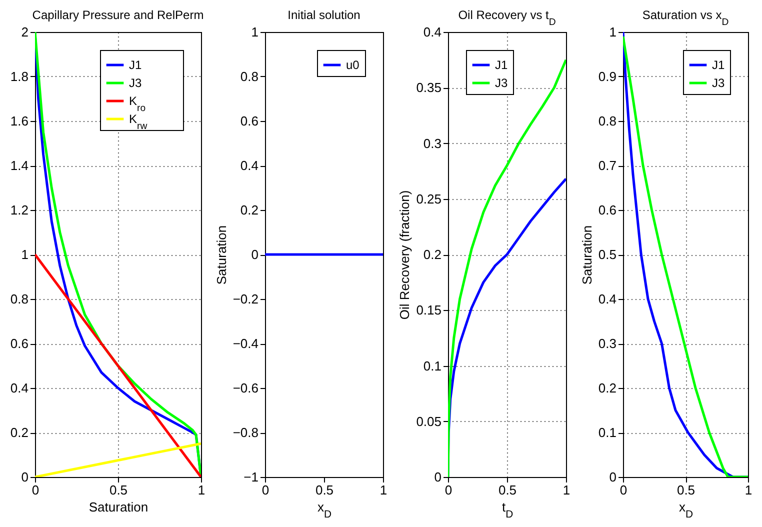  I want to click on legend-label: K$_{rw}$, so click(138, 122).